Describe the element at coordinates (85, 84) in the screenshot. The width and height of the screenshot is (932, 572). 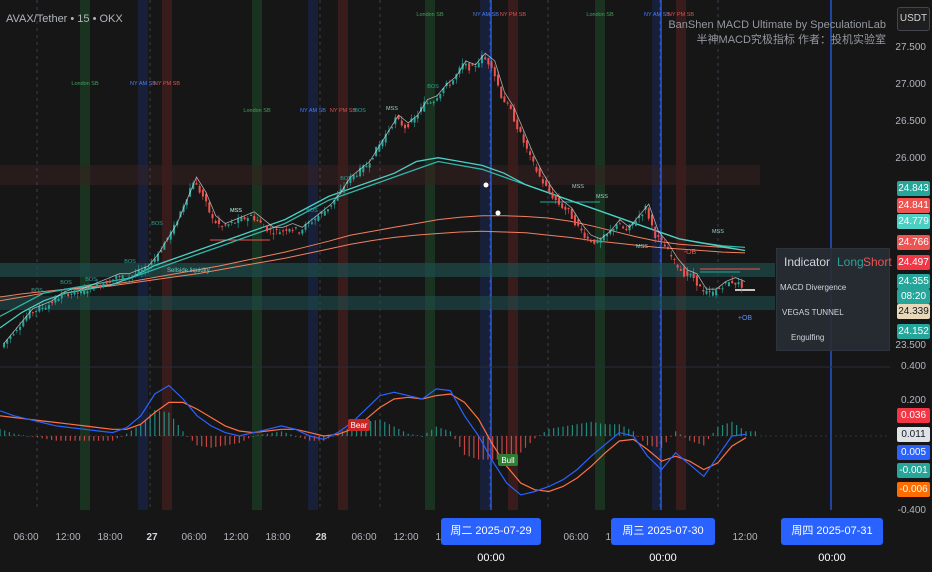
I see `session-label: London SB` at that location.